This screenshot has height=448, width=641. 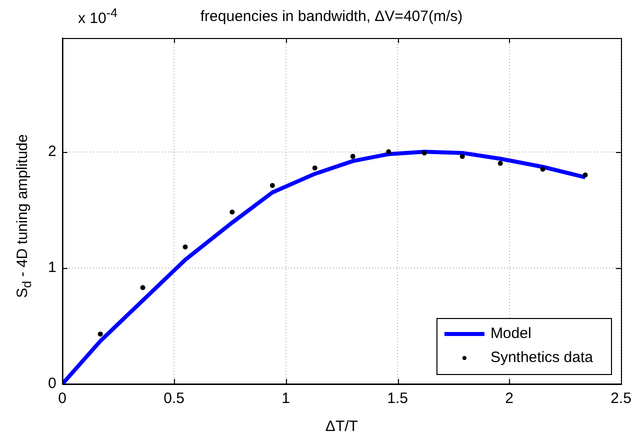 I want to click on legend-label: Model, so click(x=511, y=333).